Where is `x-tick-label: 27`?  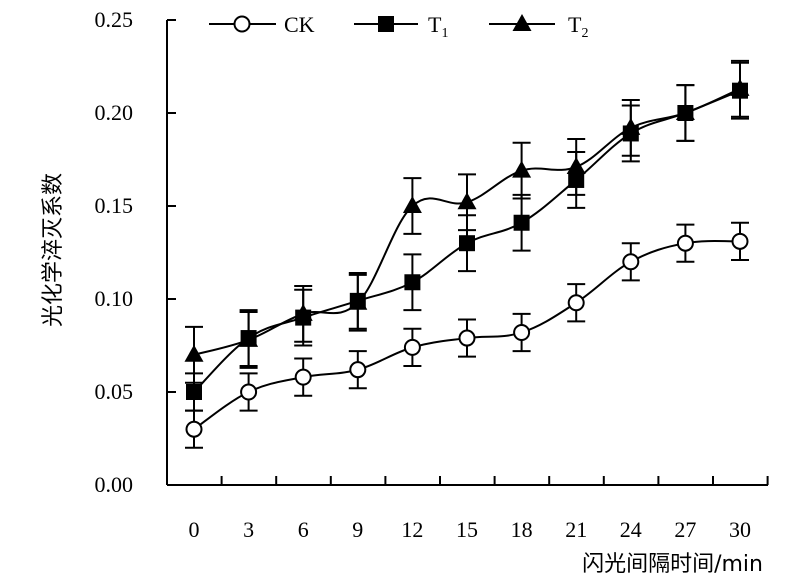 x-tick-label: 27 is located at coordinates (685, 529).